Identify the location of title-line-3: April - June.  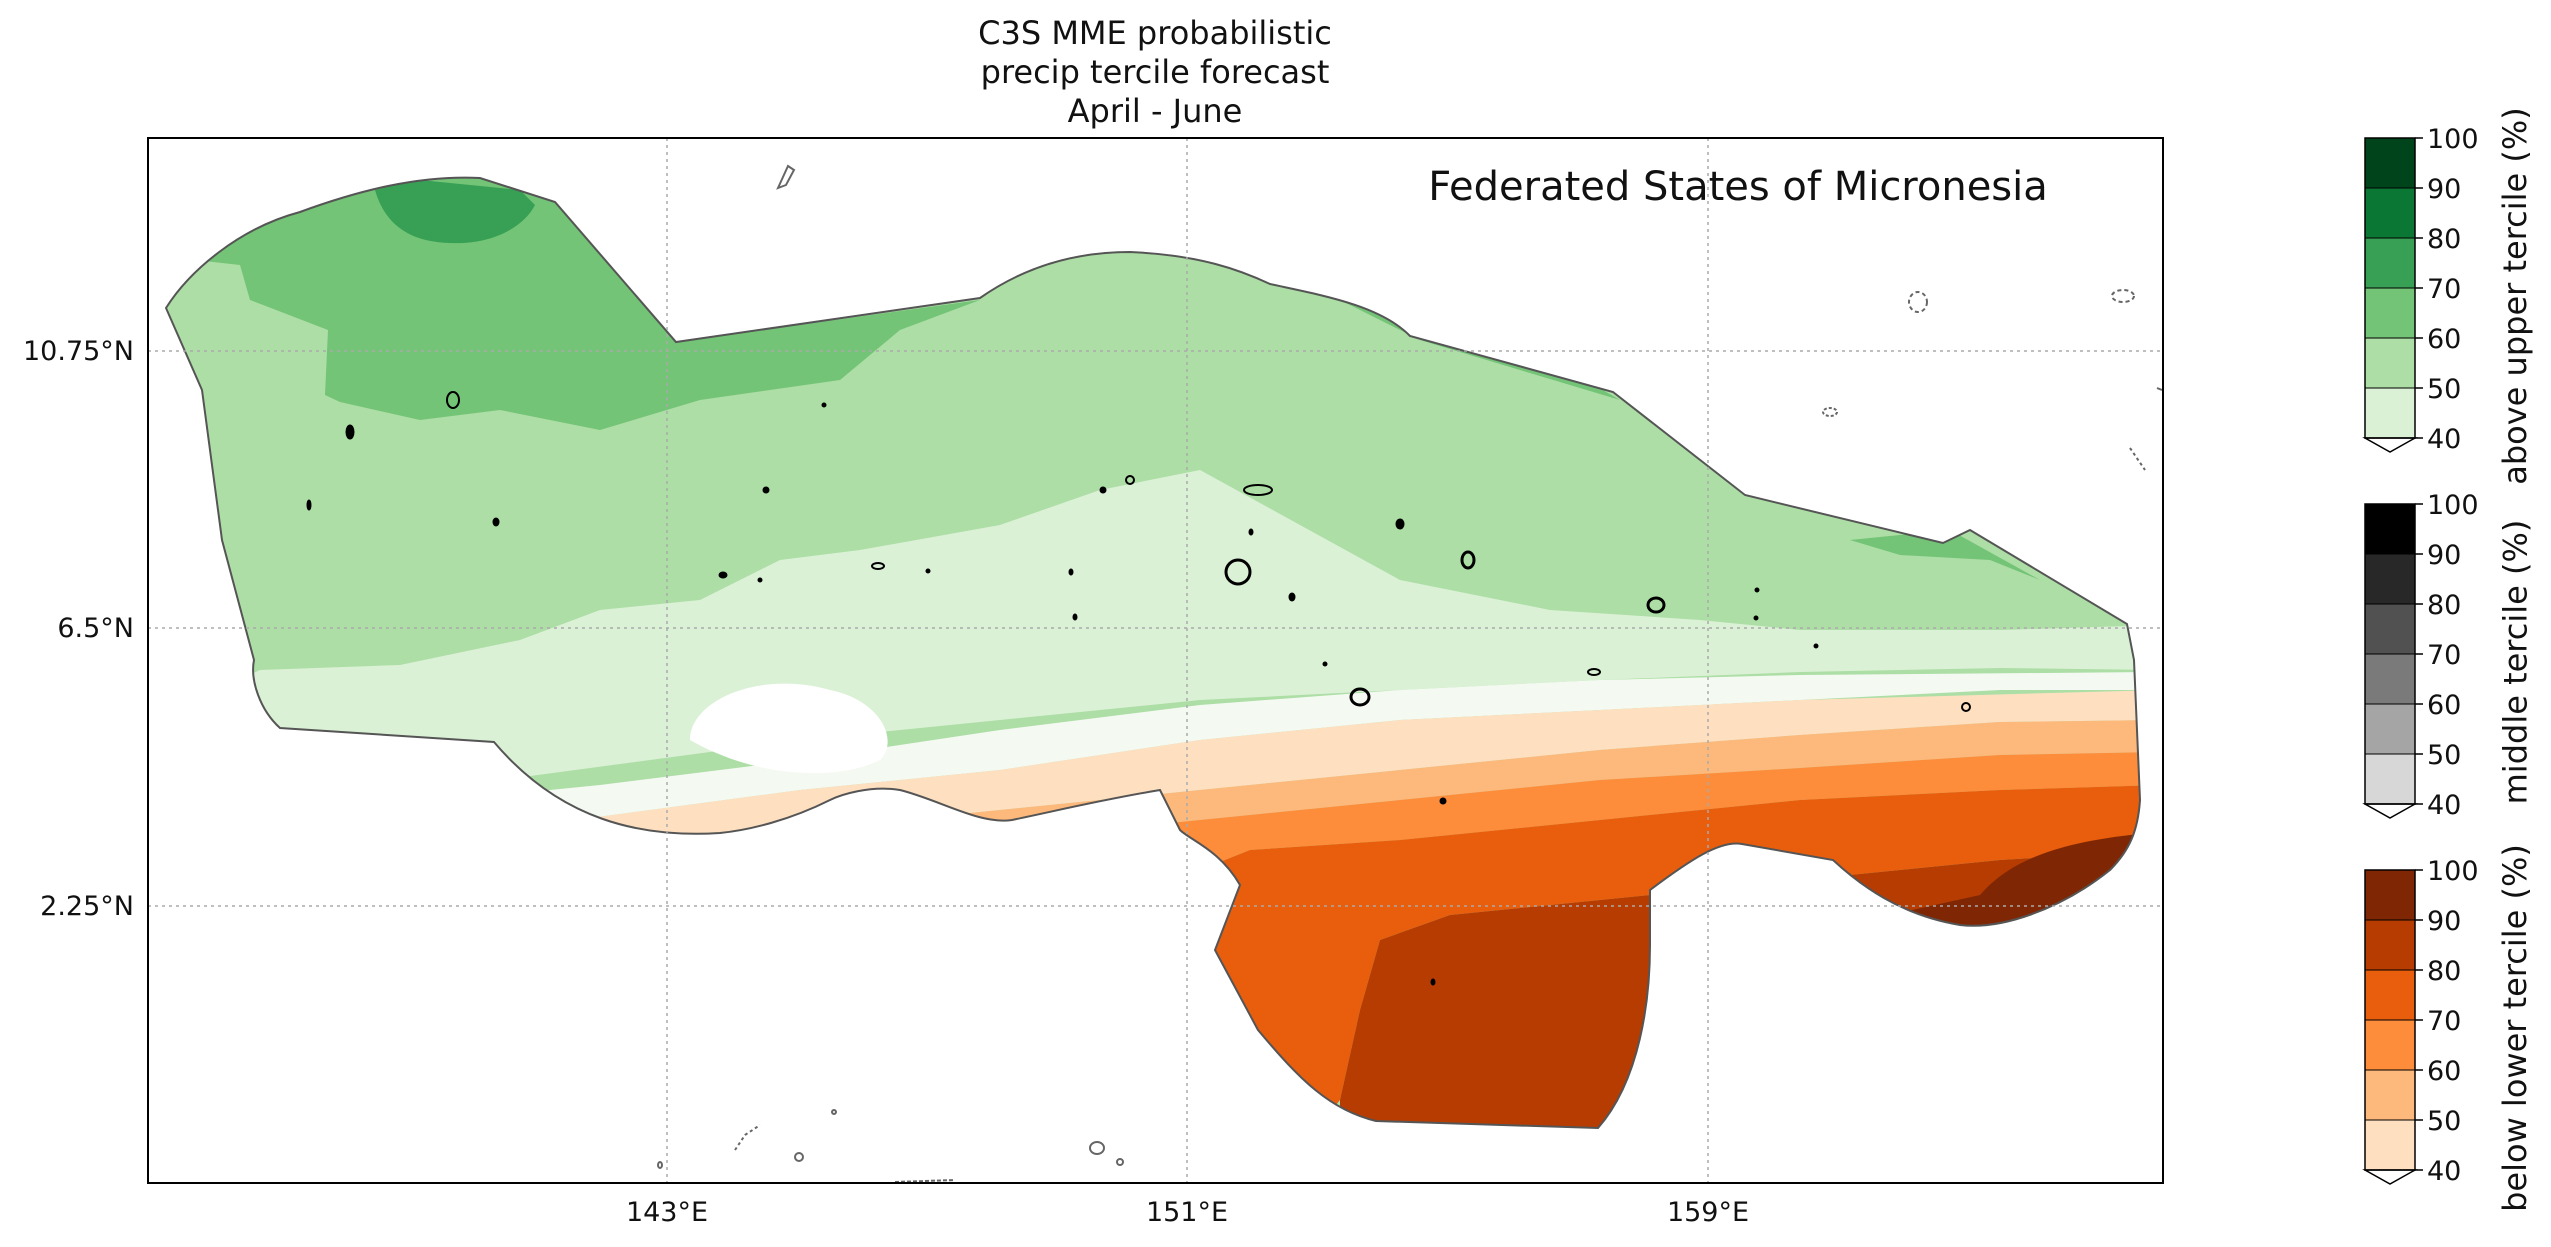
(1155, 111).